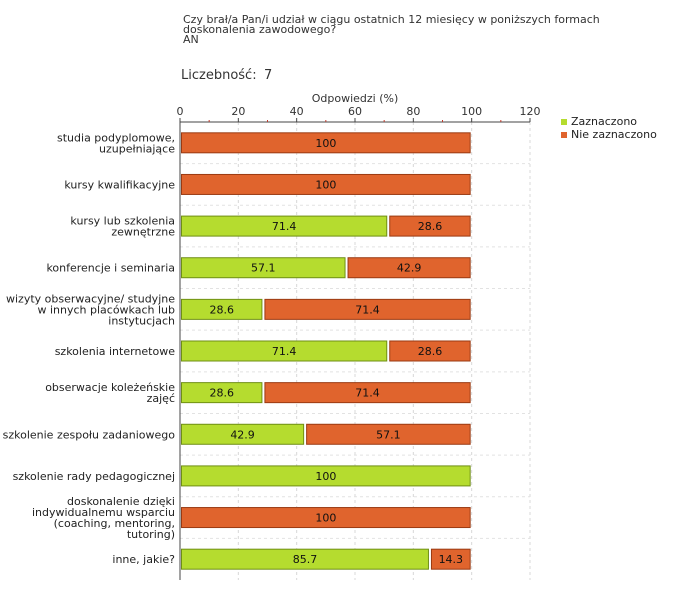 This screenshot has width=680, height=600. Describe the element at coordinates (103, 512) in the screenshot. I see `category-label: indywidualnemu wsparciu` at that location.